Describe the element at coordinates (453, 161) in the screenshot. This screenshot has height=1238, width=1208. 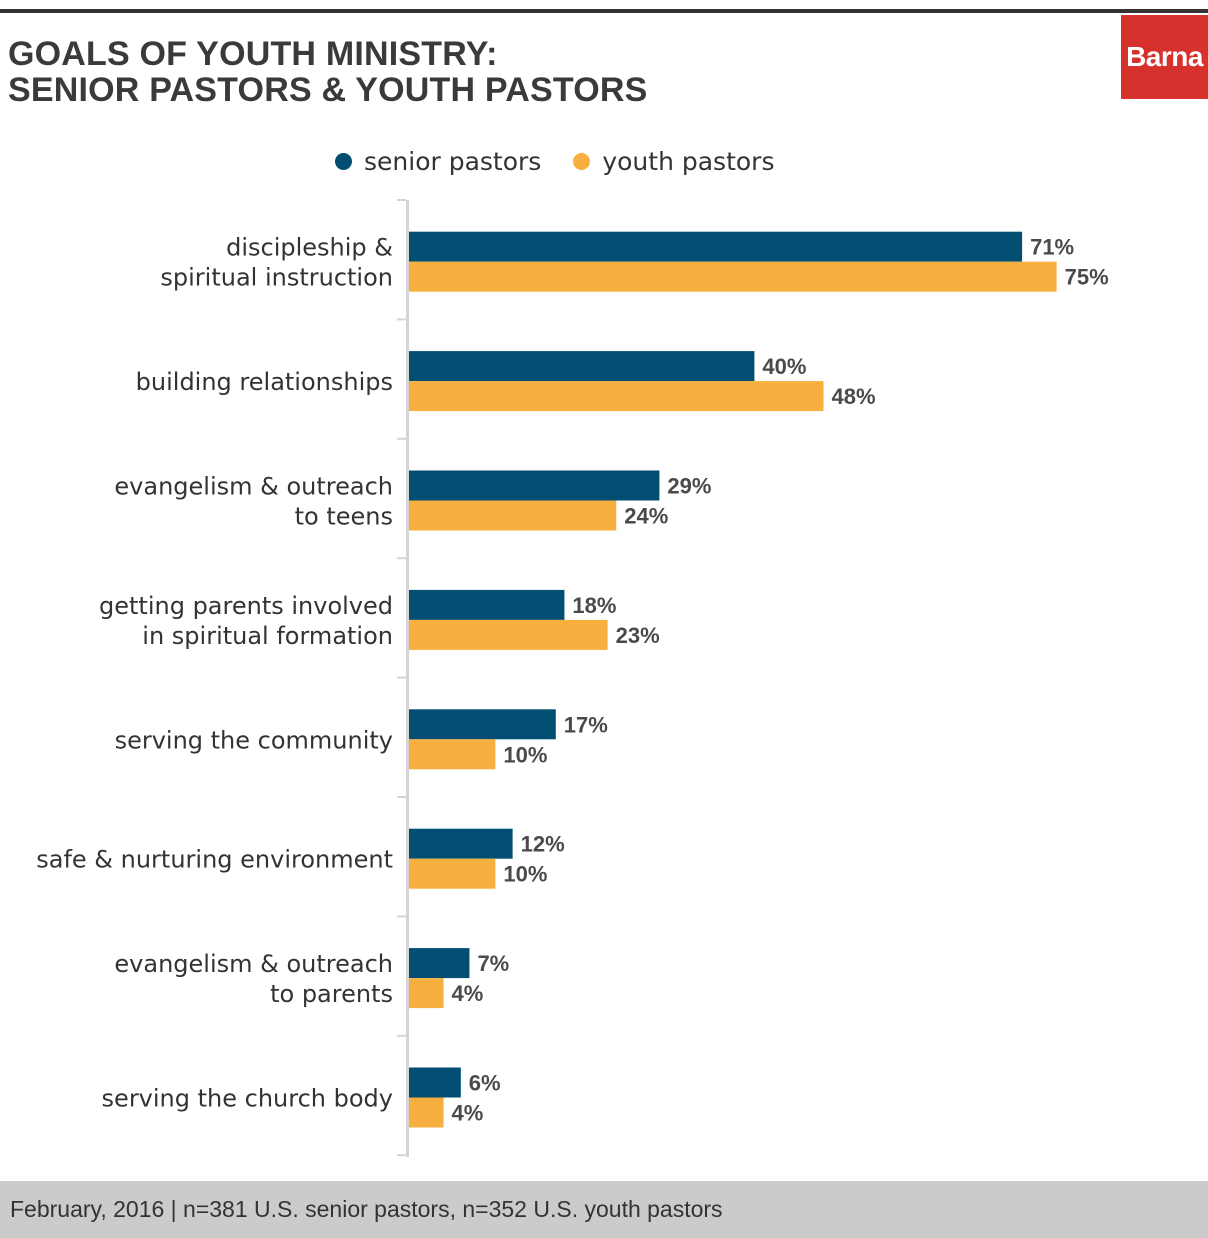
I see `legend-label-senior: senior pastors` at that location.